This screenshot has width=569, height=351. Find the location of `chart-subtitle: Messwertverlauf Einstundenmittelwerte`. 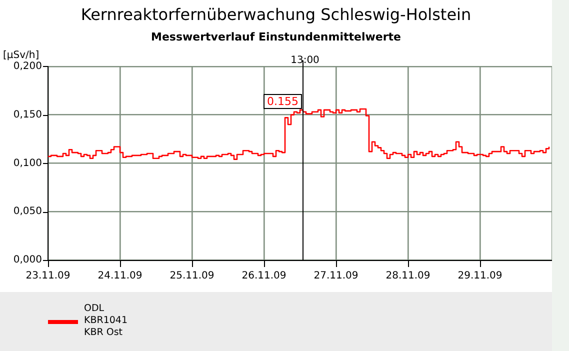

chart-subtitle: Messwertverlauf Einstundenmittelwerte is located at coordinates (276, 37).